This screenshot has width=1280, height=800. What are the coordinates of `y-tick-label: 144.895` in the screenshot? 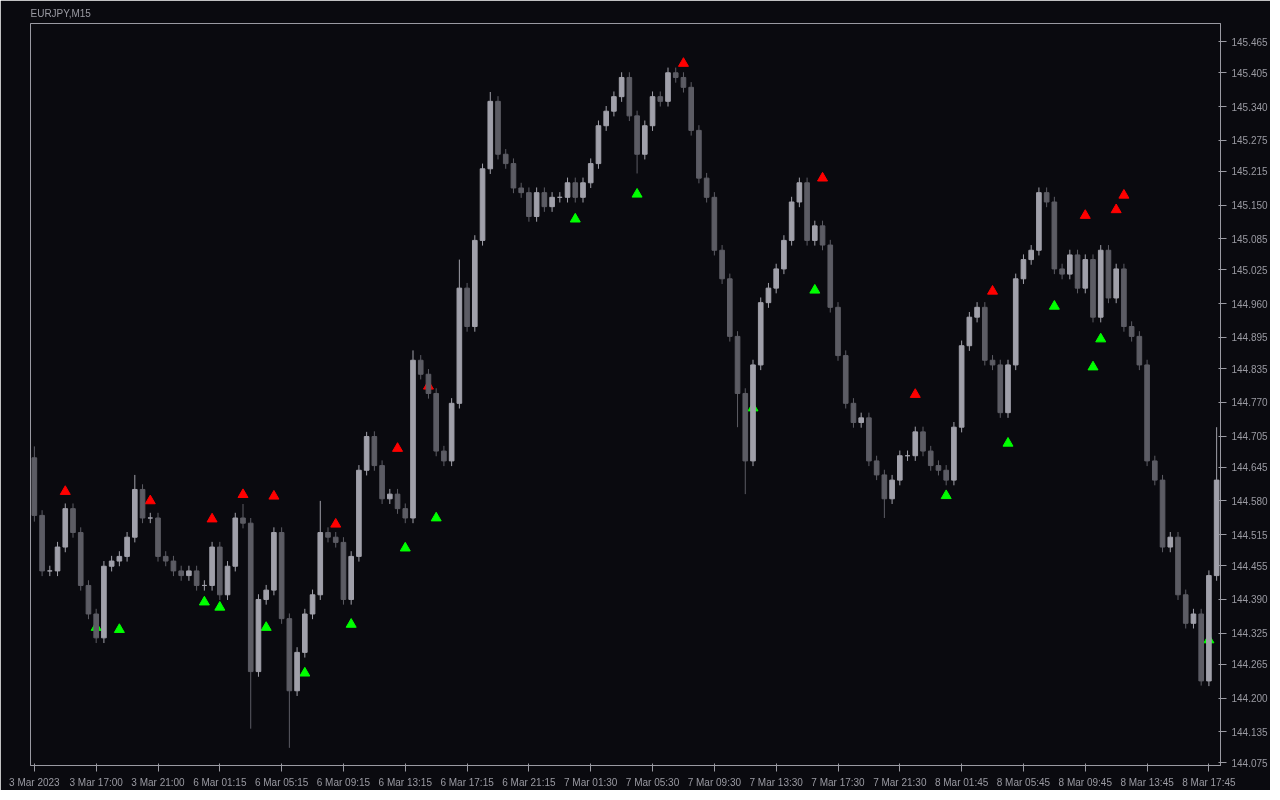 It's located at (1250, 338).